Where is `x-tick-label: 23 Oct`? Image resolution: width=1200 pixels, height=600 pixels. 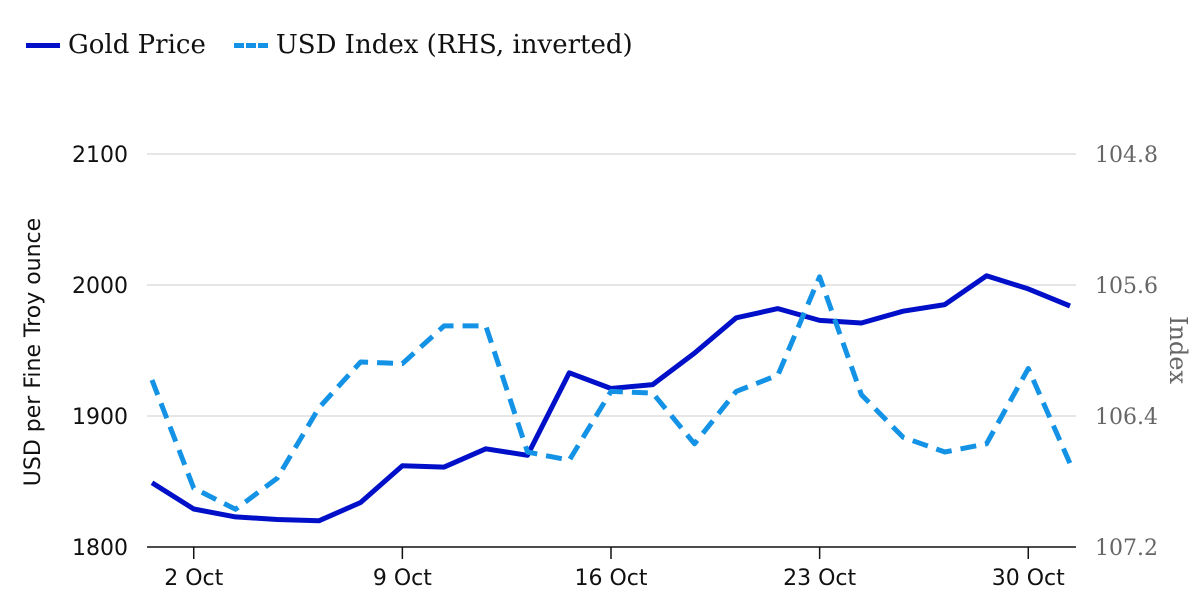 x-tick-label: 23 Oct is located at coordinates (819, 578).